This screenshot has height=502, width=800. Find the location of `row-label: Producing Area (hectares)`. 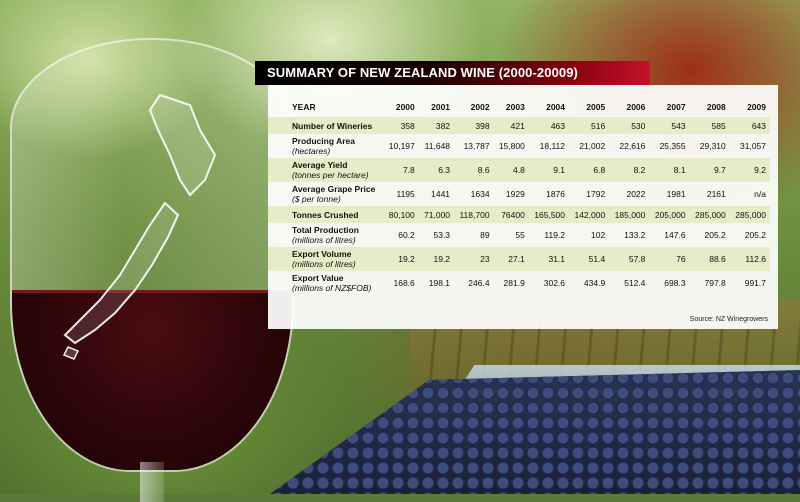

row-label: Producing Area (hectares) is located at coordinates (326, 146).